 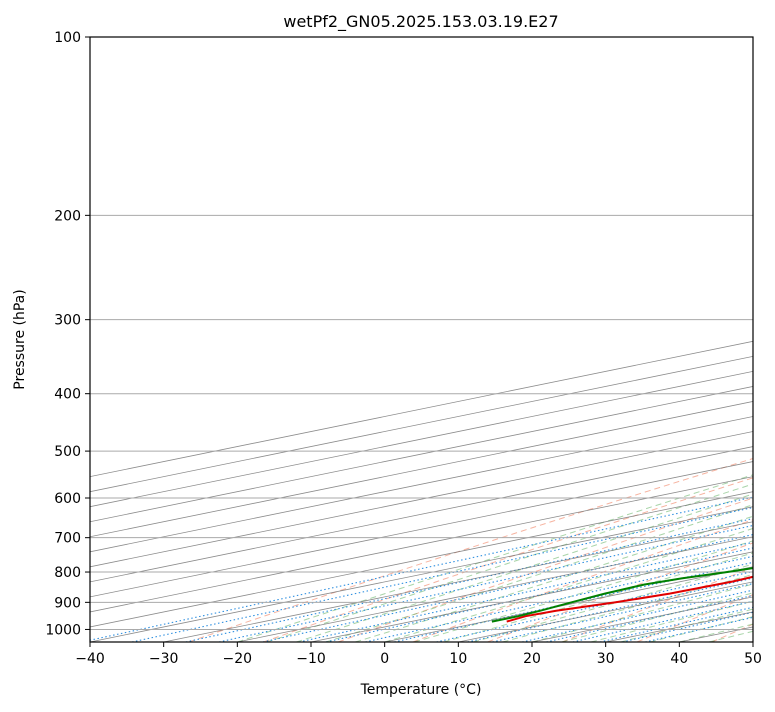 I want to click on y-tick-label: 300, so click(x=67, y=321).